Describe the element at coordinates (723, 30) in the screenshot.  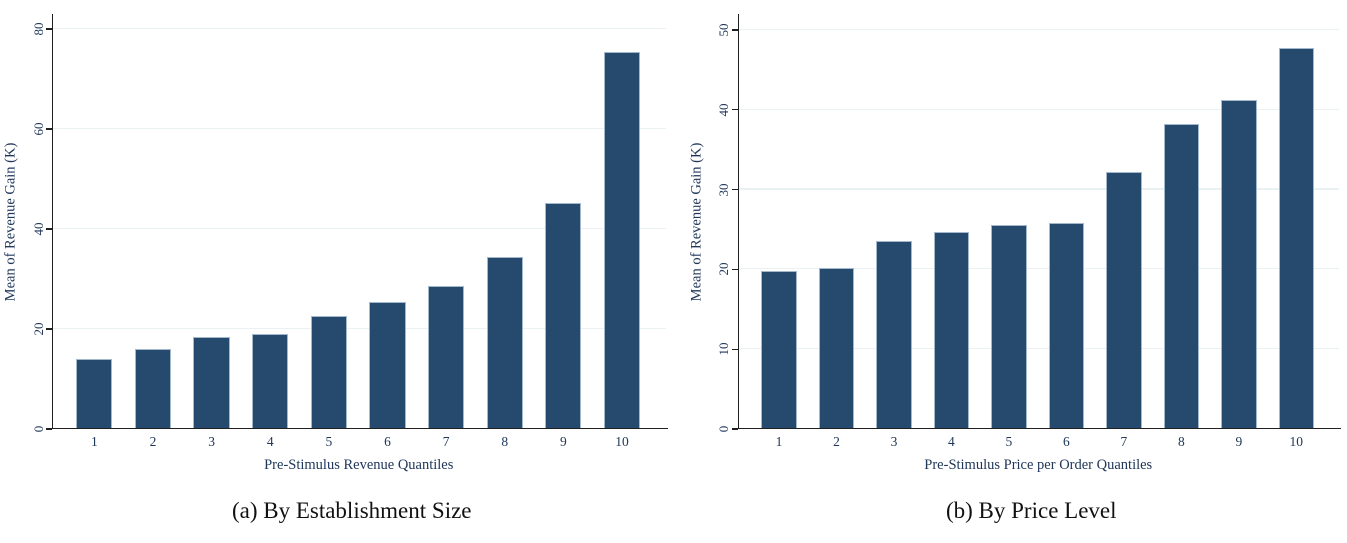
I see `y-tick-label-50: 50` at that location.